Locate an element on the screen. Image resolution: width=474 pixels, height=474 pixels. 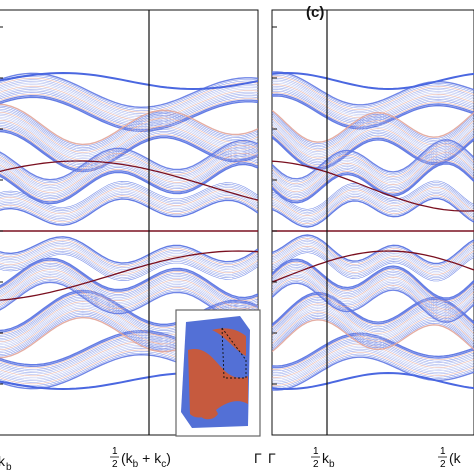
right-x-start-label: Γ is located at coordinates (272, 458).